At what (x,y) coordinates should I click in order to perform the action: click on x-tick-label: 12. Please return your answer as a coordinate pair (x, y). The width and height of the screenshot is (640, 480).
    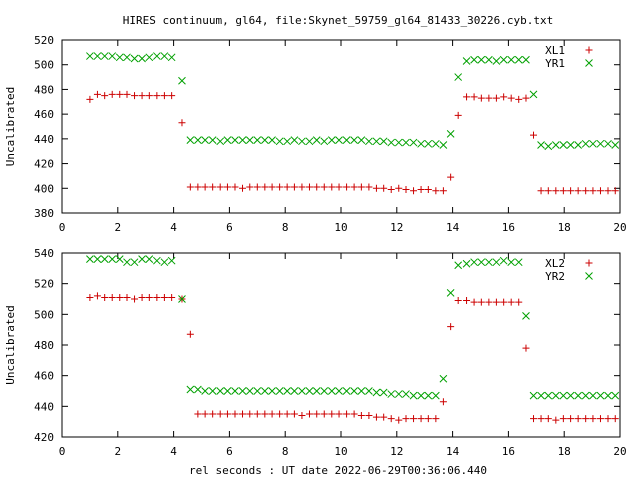
    Looking at the image, I should click on (396, 451).